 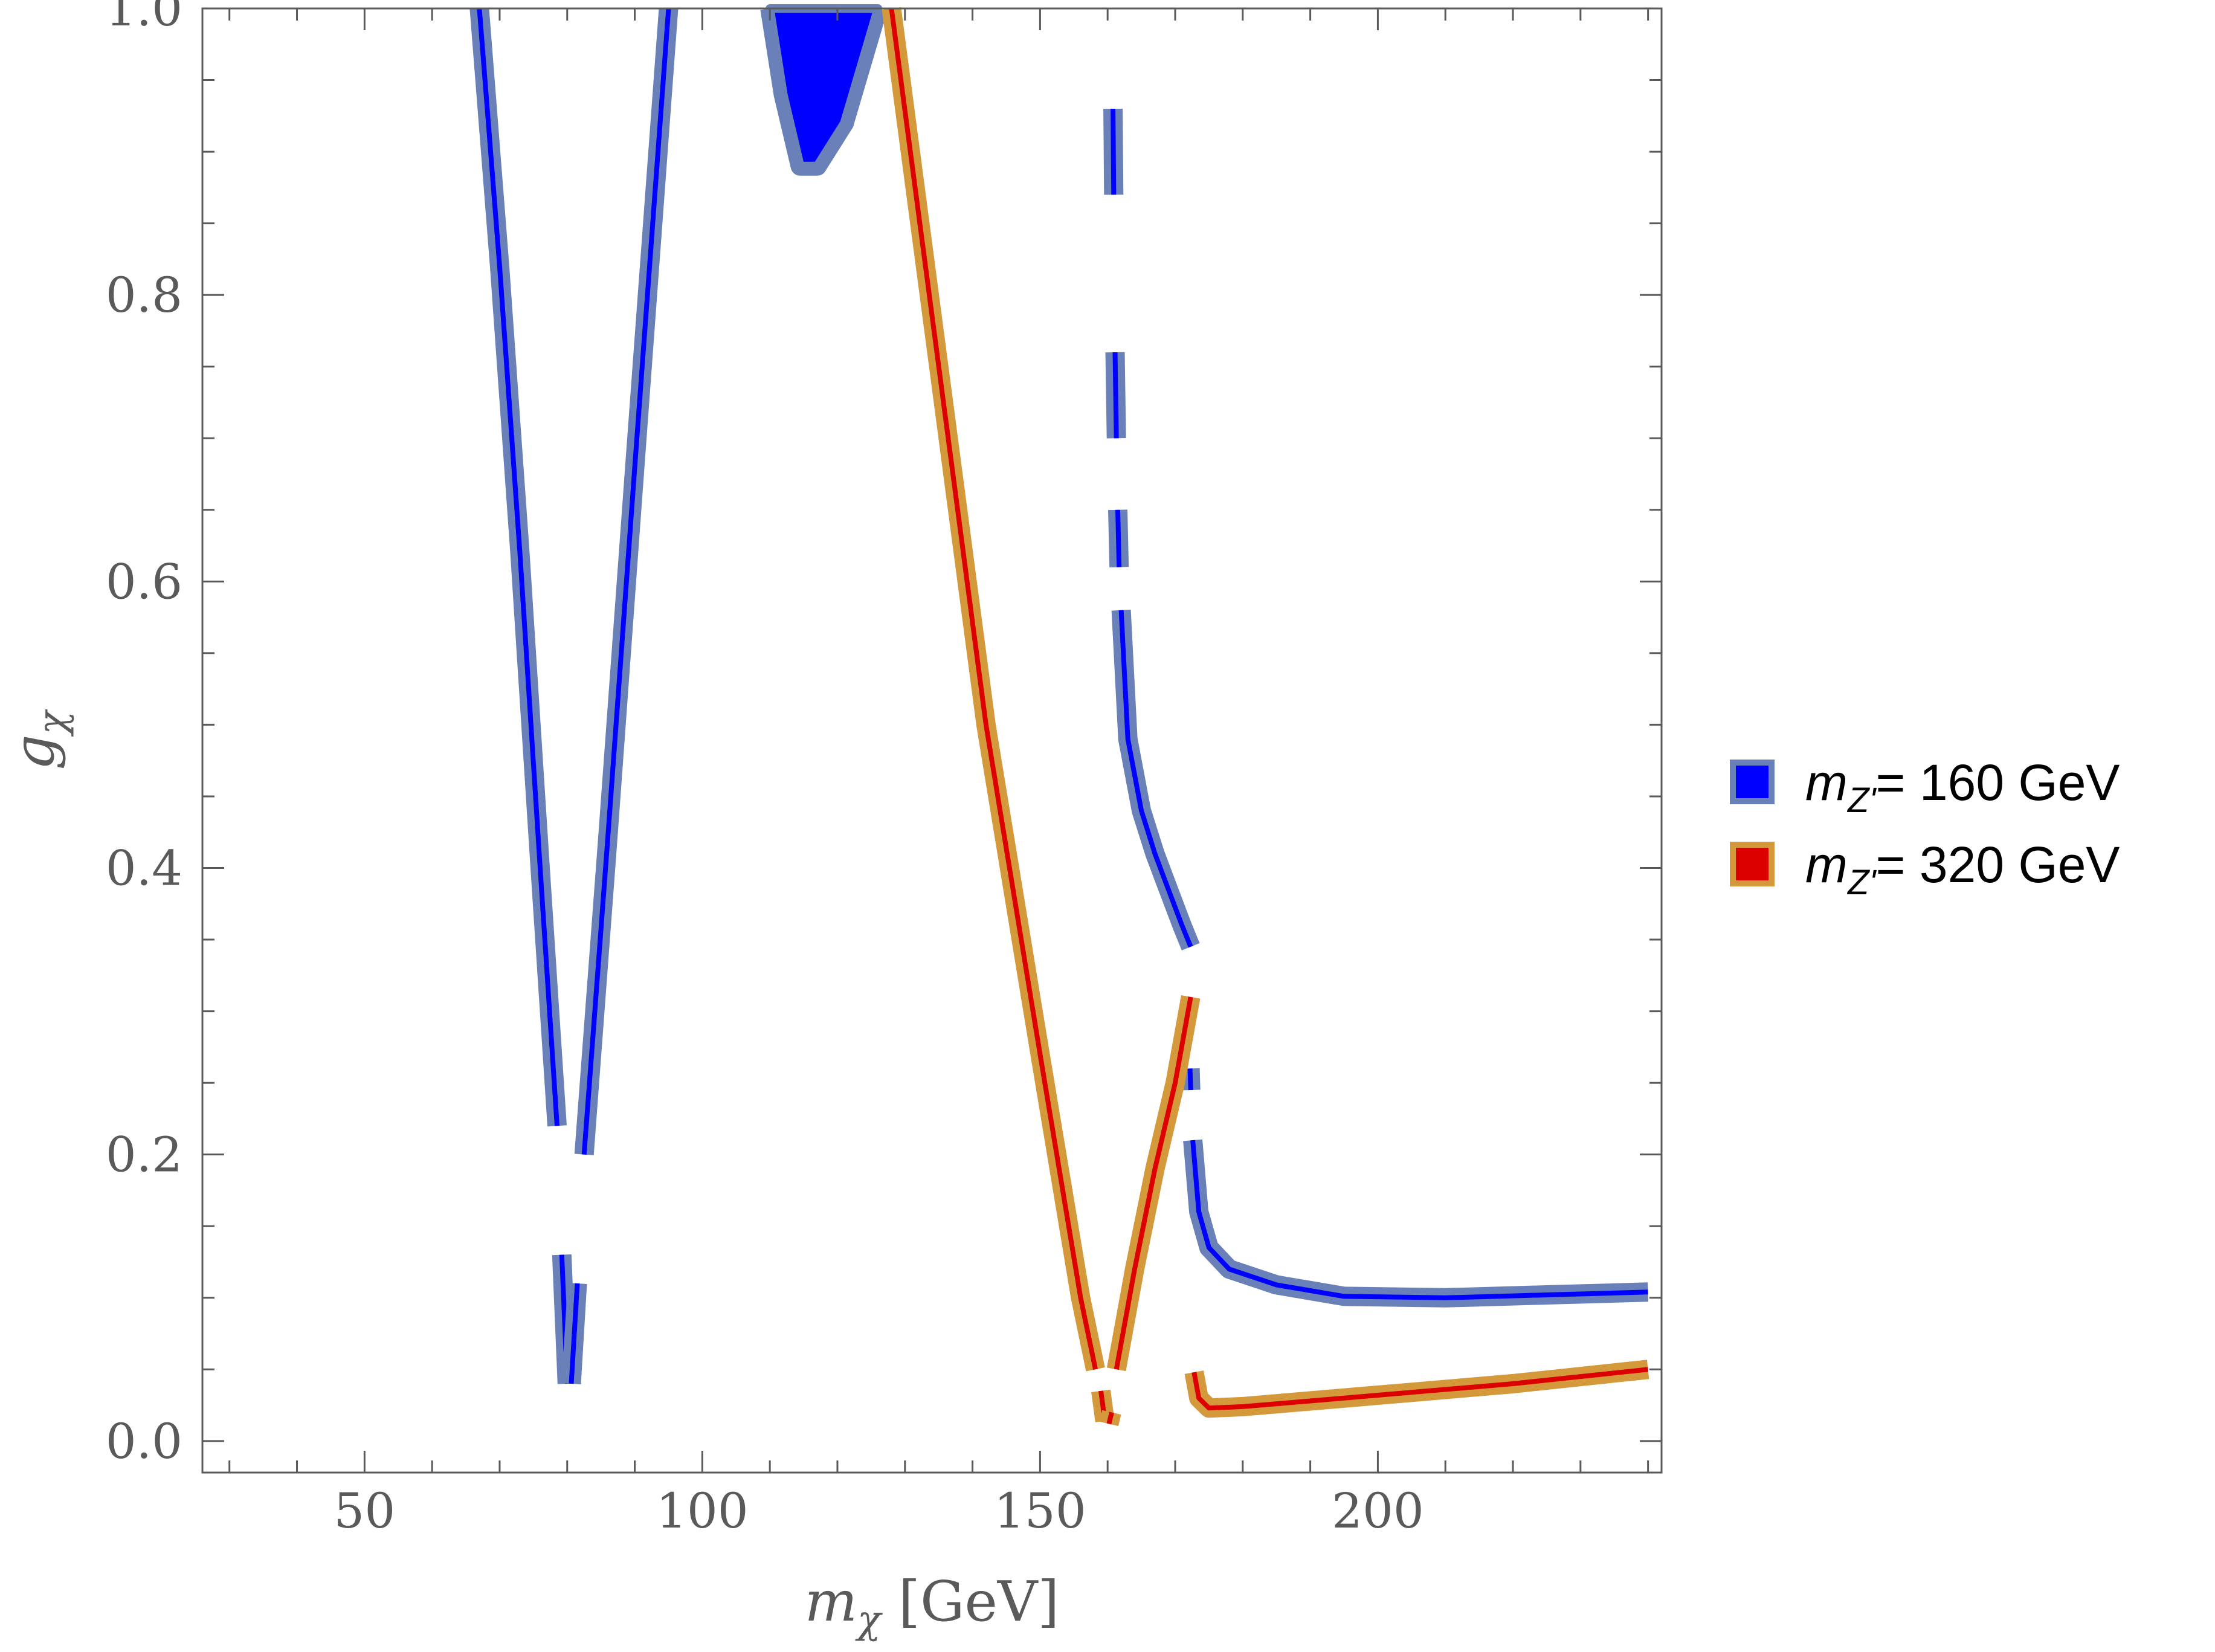 I want to click on x-axis-unit: [GeV], so click(x=970, y=1601).